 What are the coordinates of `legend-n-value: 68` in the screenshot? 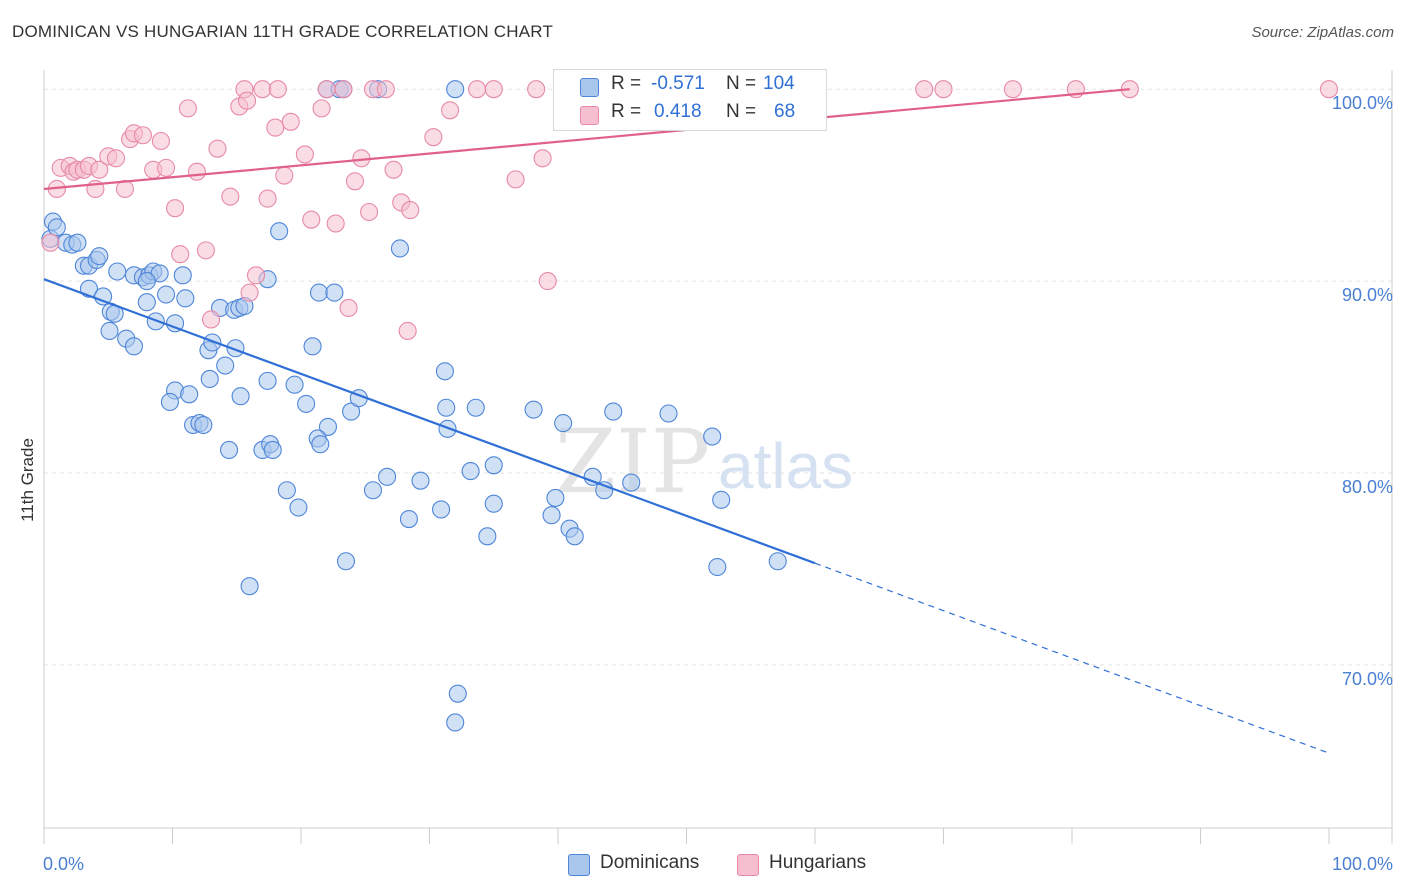 It's located at (785, 111).